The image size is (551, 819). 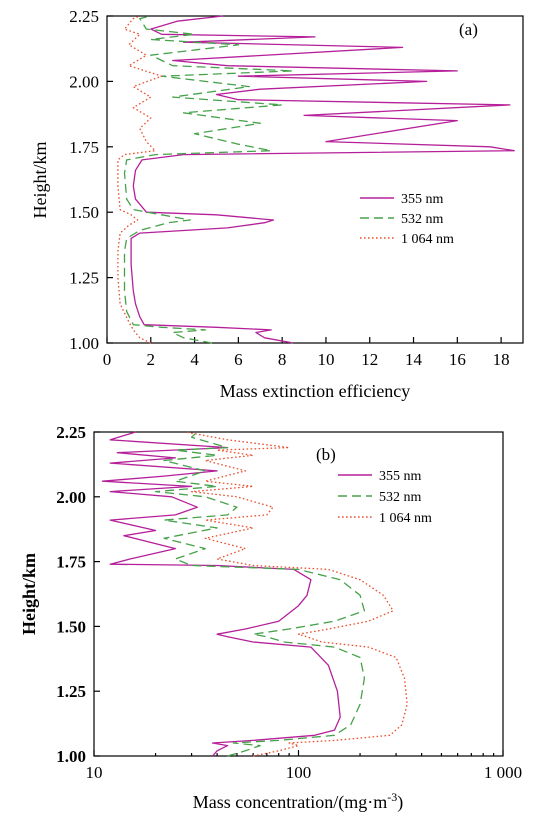 I want to click on panel-a-x-tick-label: 16, so click(x=457, y=359).